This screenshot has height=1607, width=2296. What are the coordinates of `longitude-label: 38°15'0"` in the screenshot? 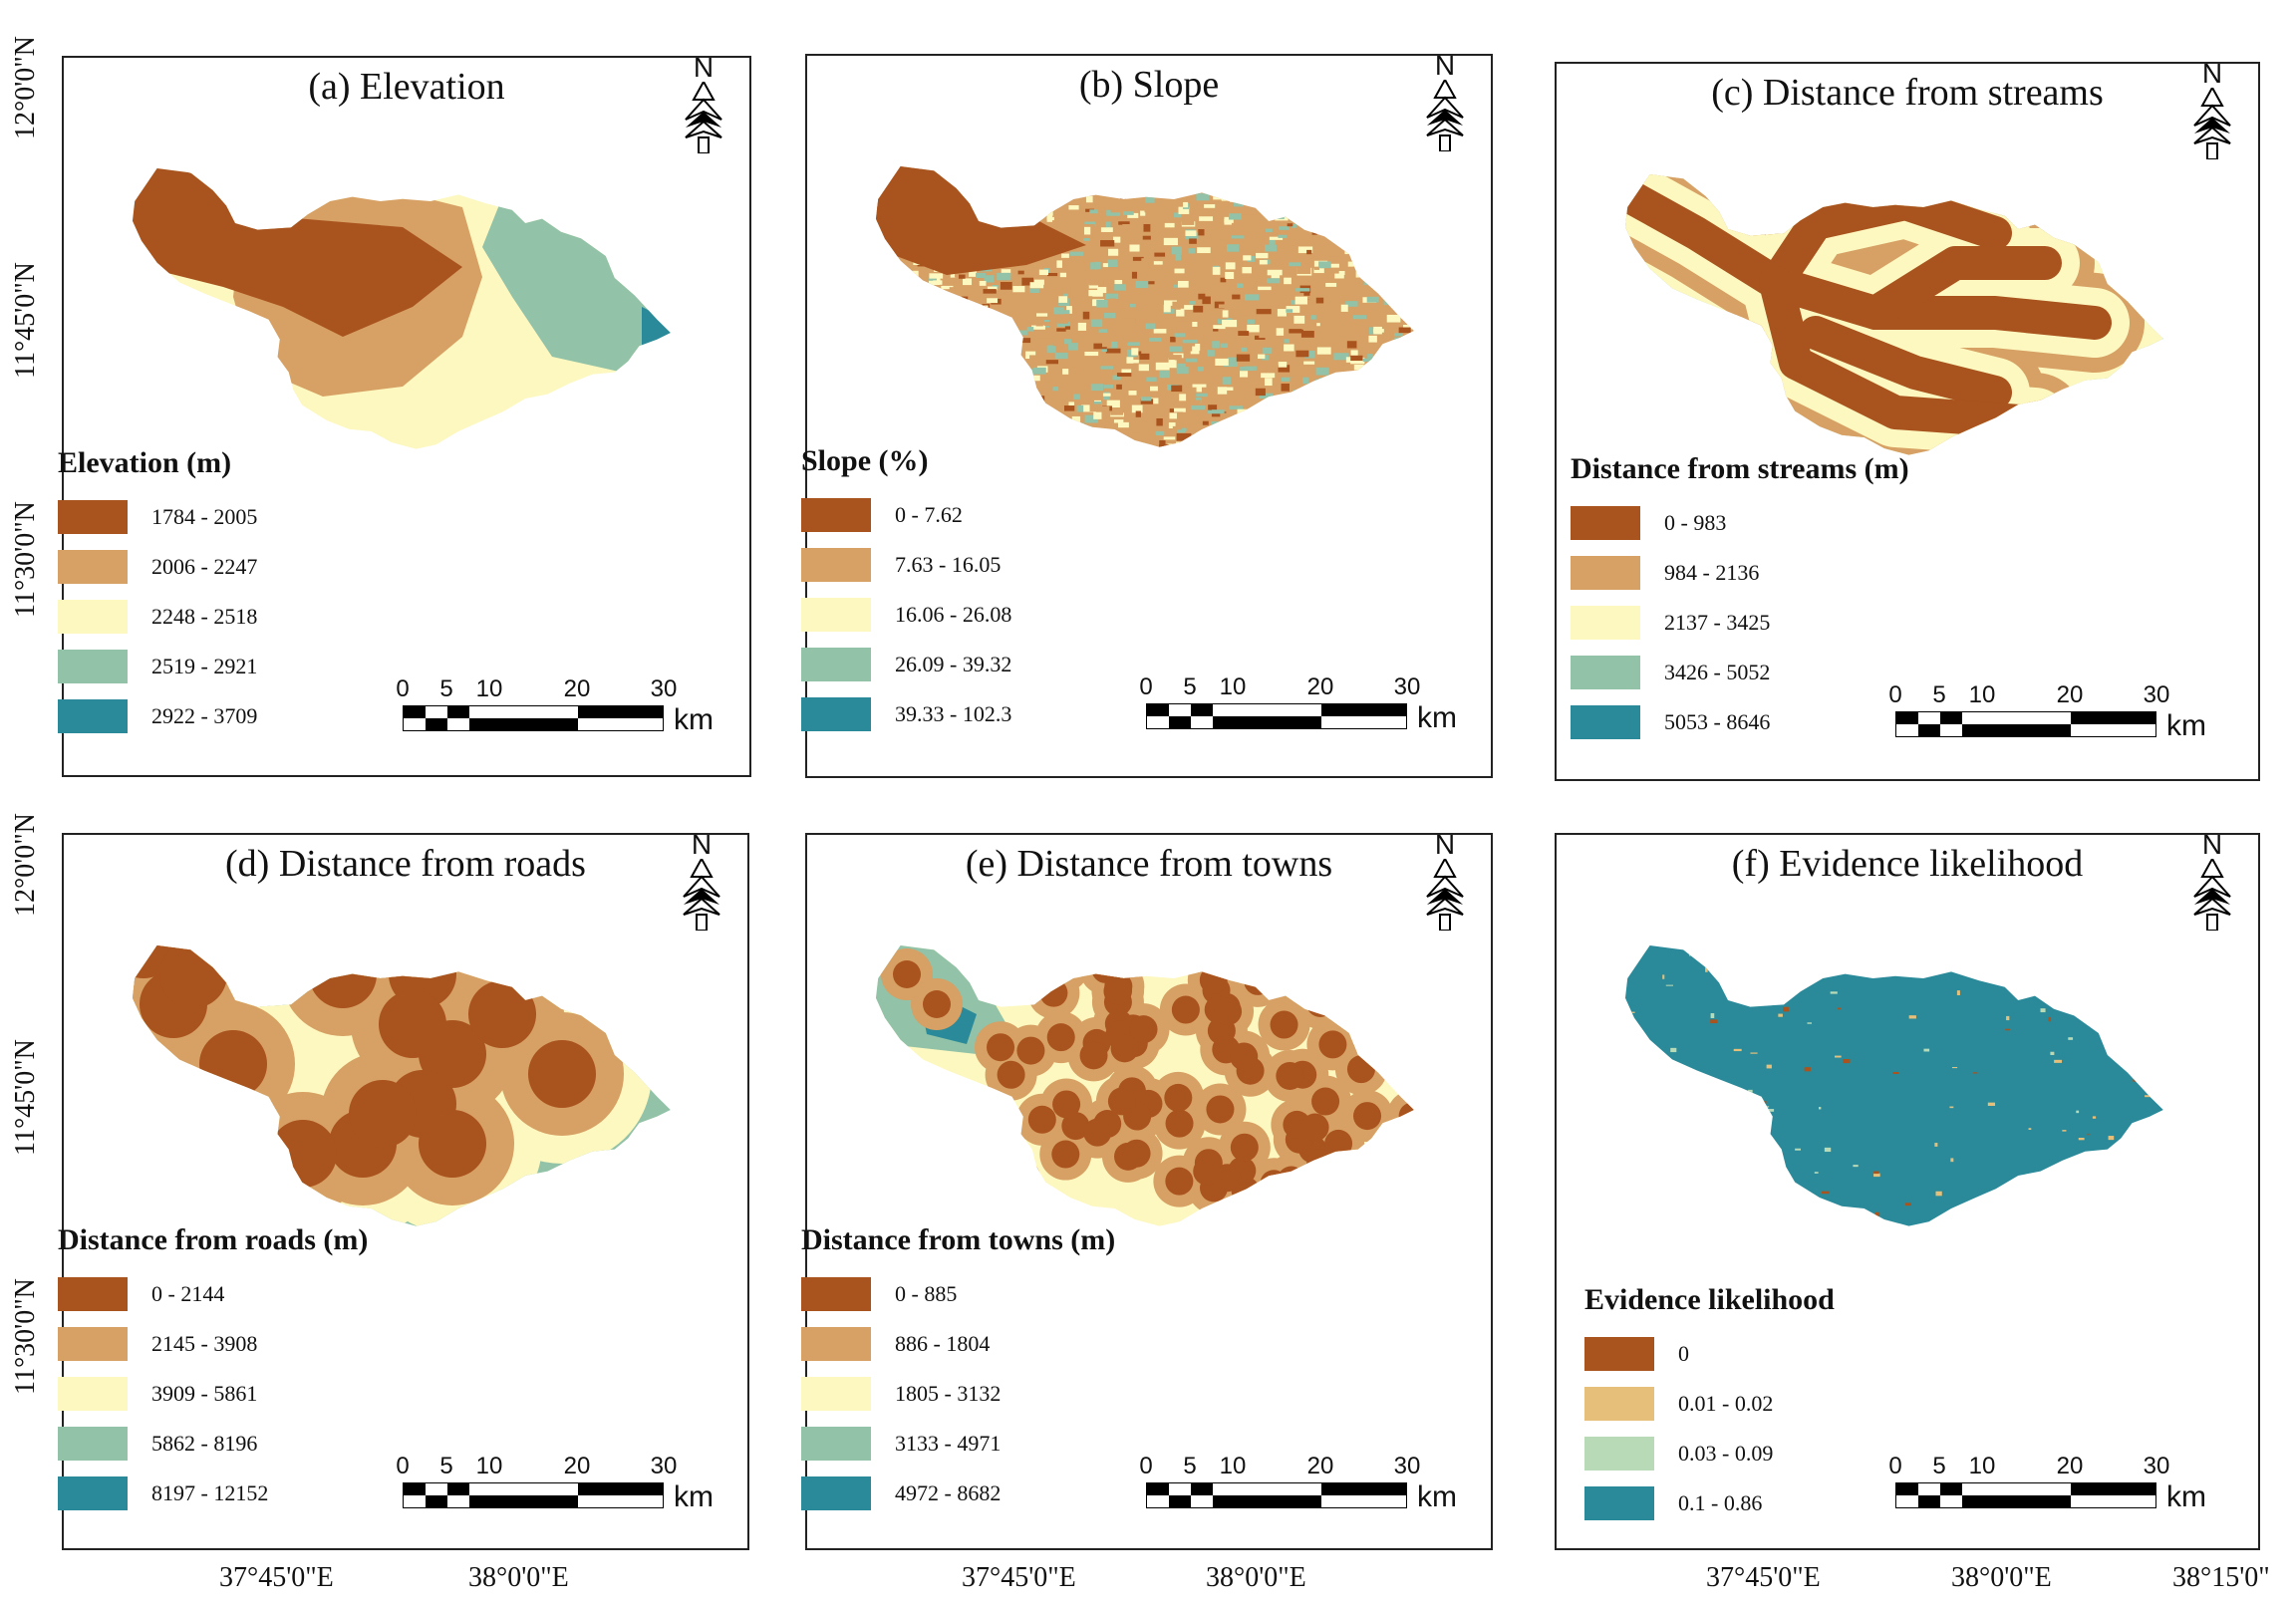 It's located at (2221, 1577).